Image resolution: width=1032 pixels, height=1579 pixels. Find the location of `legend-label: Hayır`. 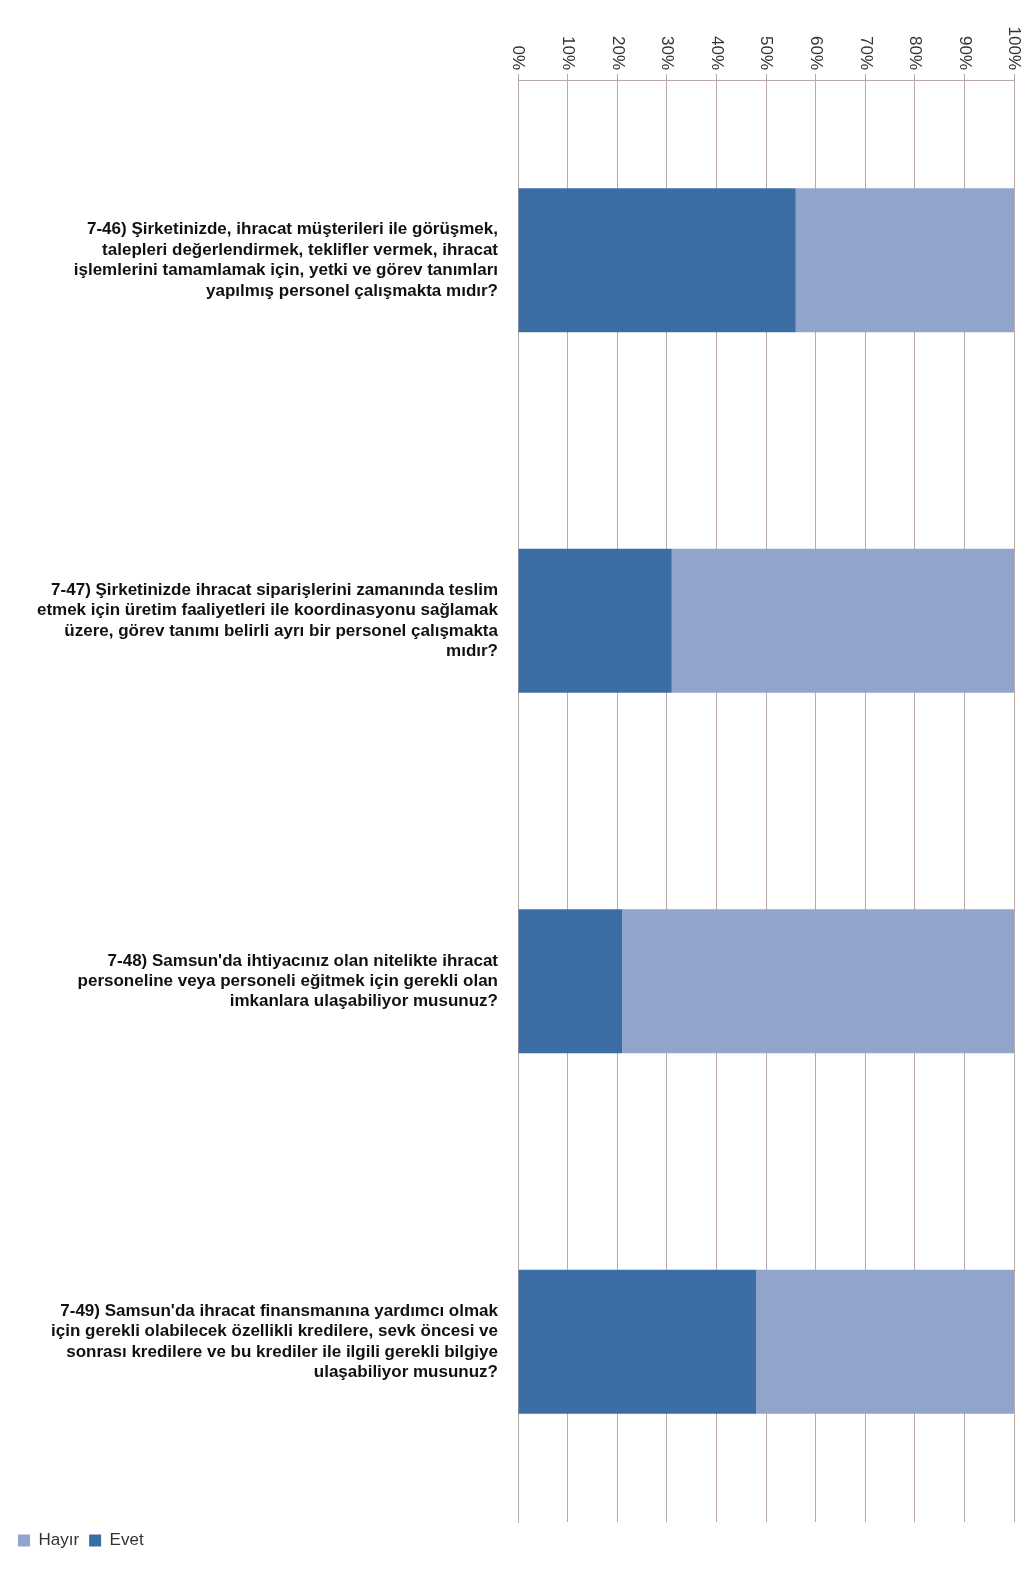

legend-label: Hayır is located at coordinates (59, 1540).